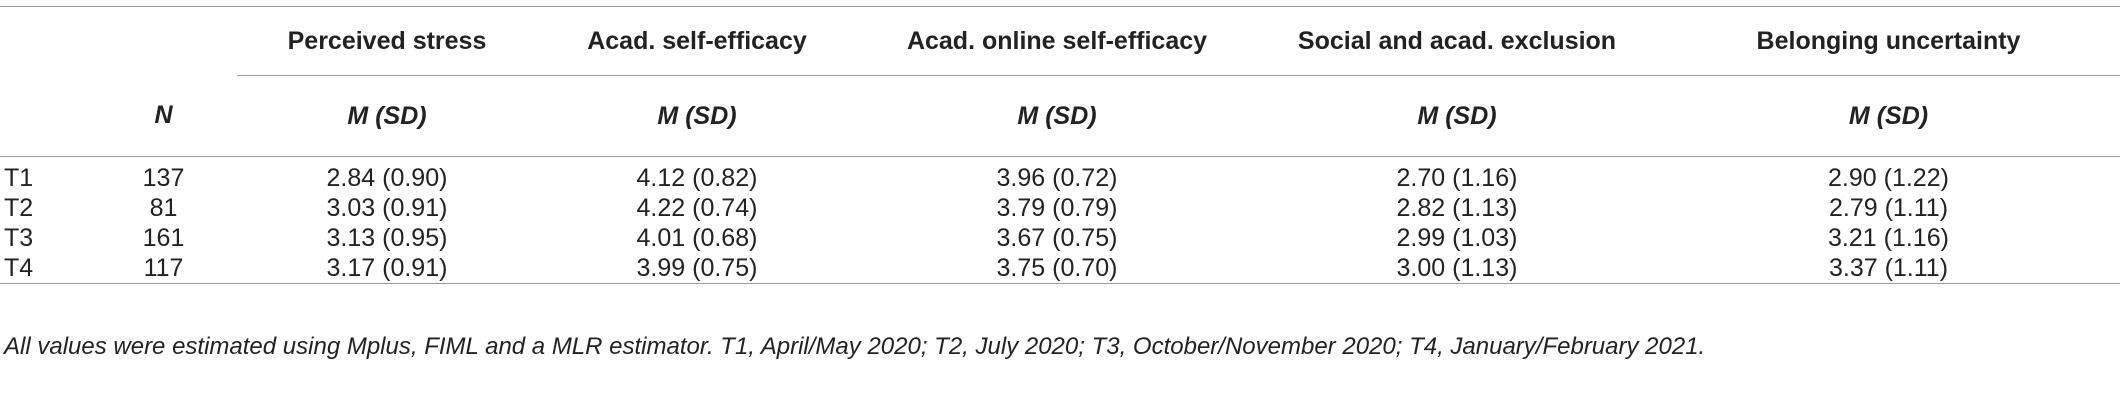  Describe the element at coordinates (387, 41) in the screenshot. I see `column-header: Perceived stress` at that location.